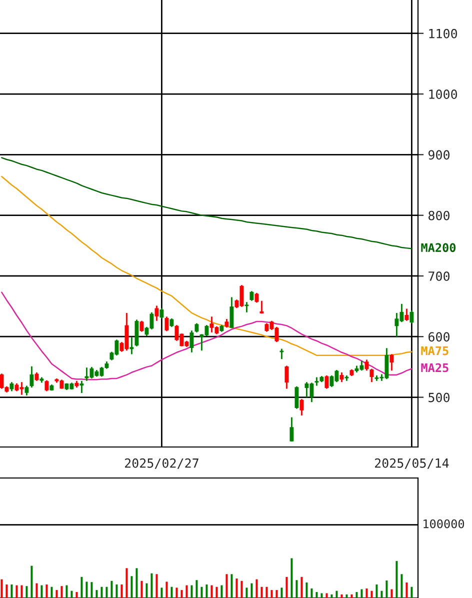 The image size is (472, 598). What do you see at coordinates (443, 33) in the screenshot?
I see `y-tick-label: 1100` at bounding box center [443, 33].